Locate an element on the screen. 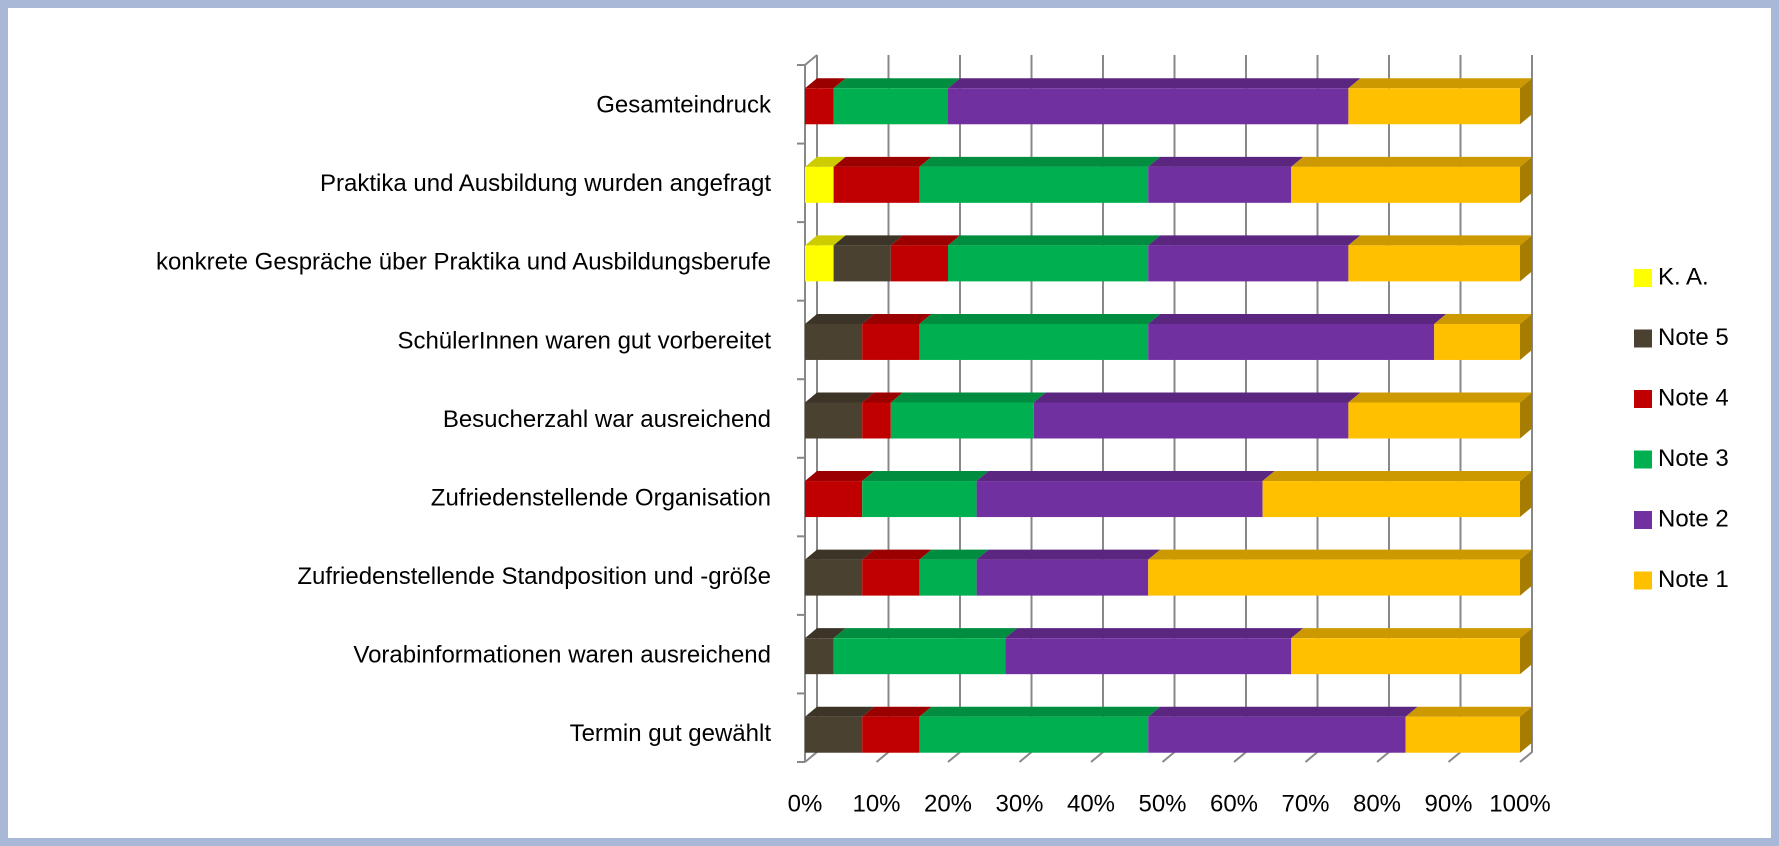  grid-line is located at coordinates (1526, 409).